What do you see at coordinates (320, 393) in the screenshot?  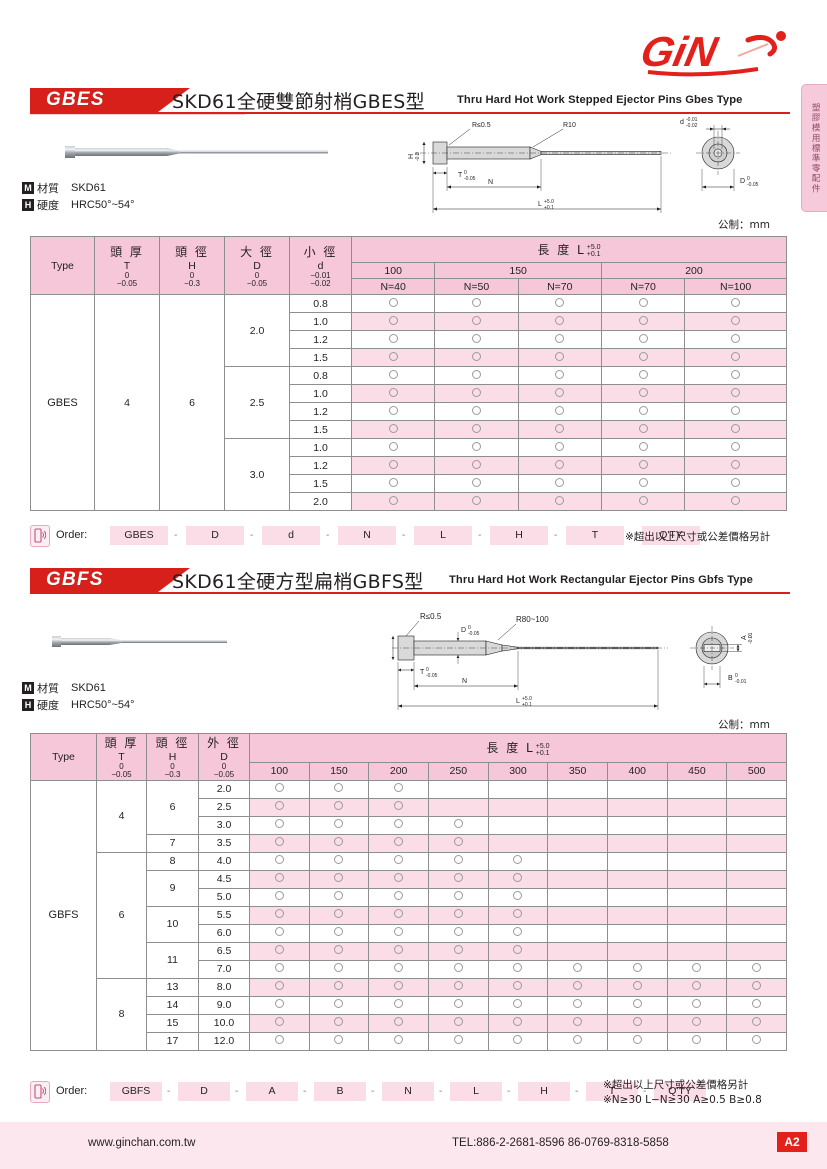 I see `cell-d-1.0: 1.0` at bounding box center [320, 393].